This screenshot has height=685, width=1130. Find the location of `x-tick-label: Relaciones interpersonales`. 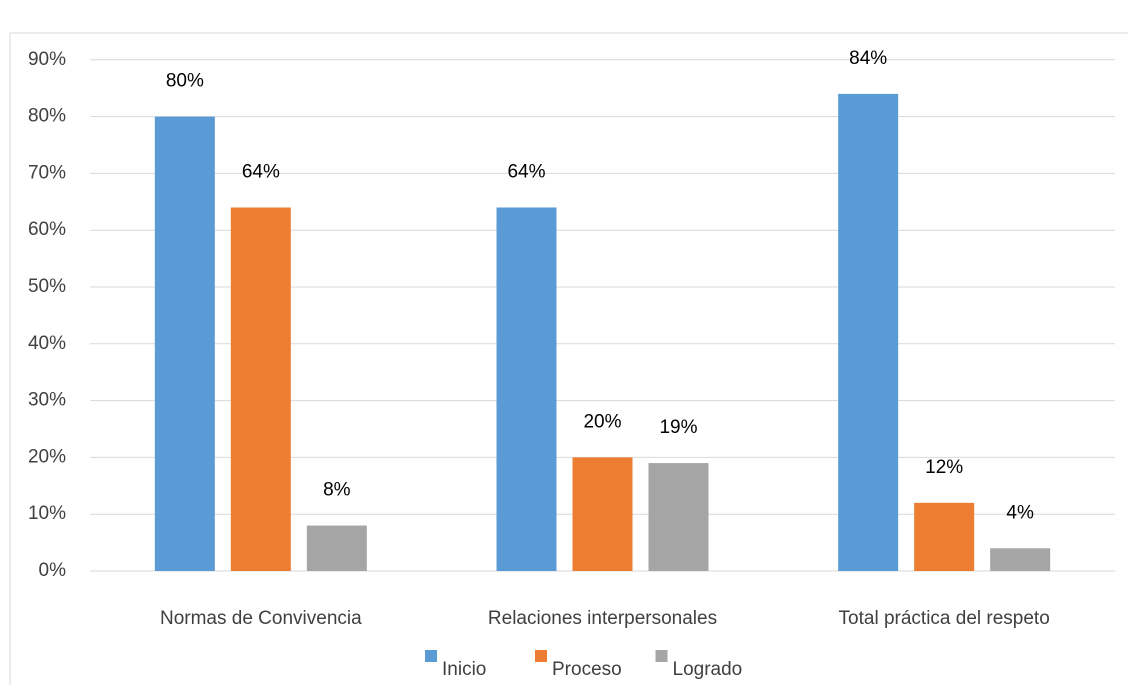

x-tick-label: Relaciones interpersonales is located at coordinates (602, 618).